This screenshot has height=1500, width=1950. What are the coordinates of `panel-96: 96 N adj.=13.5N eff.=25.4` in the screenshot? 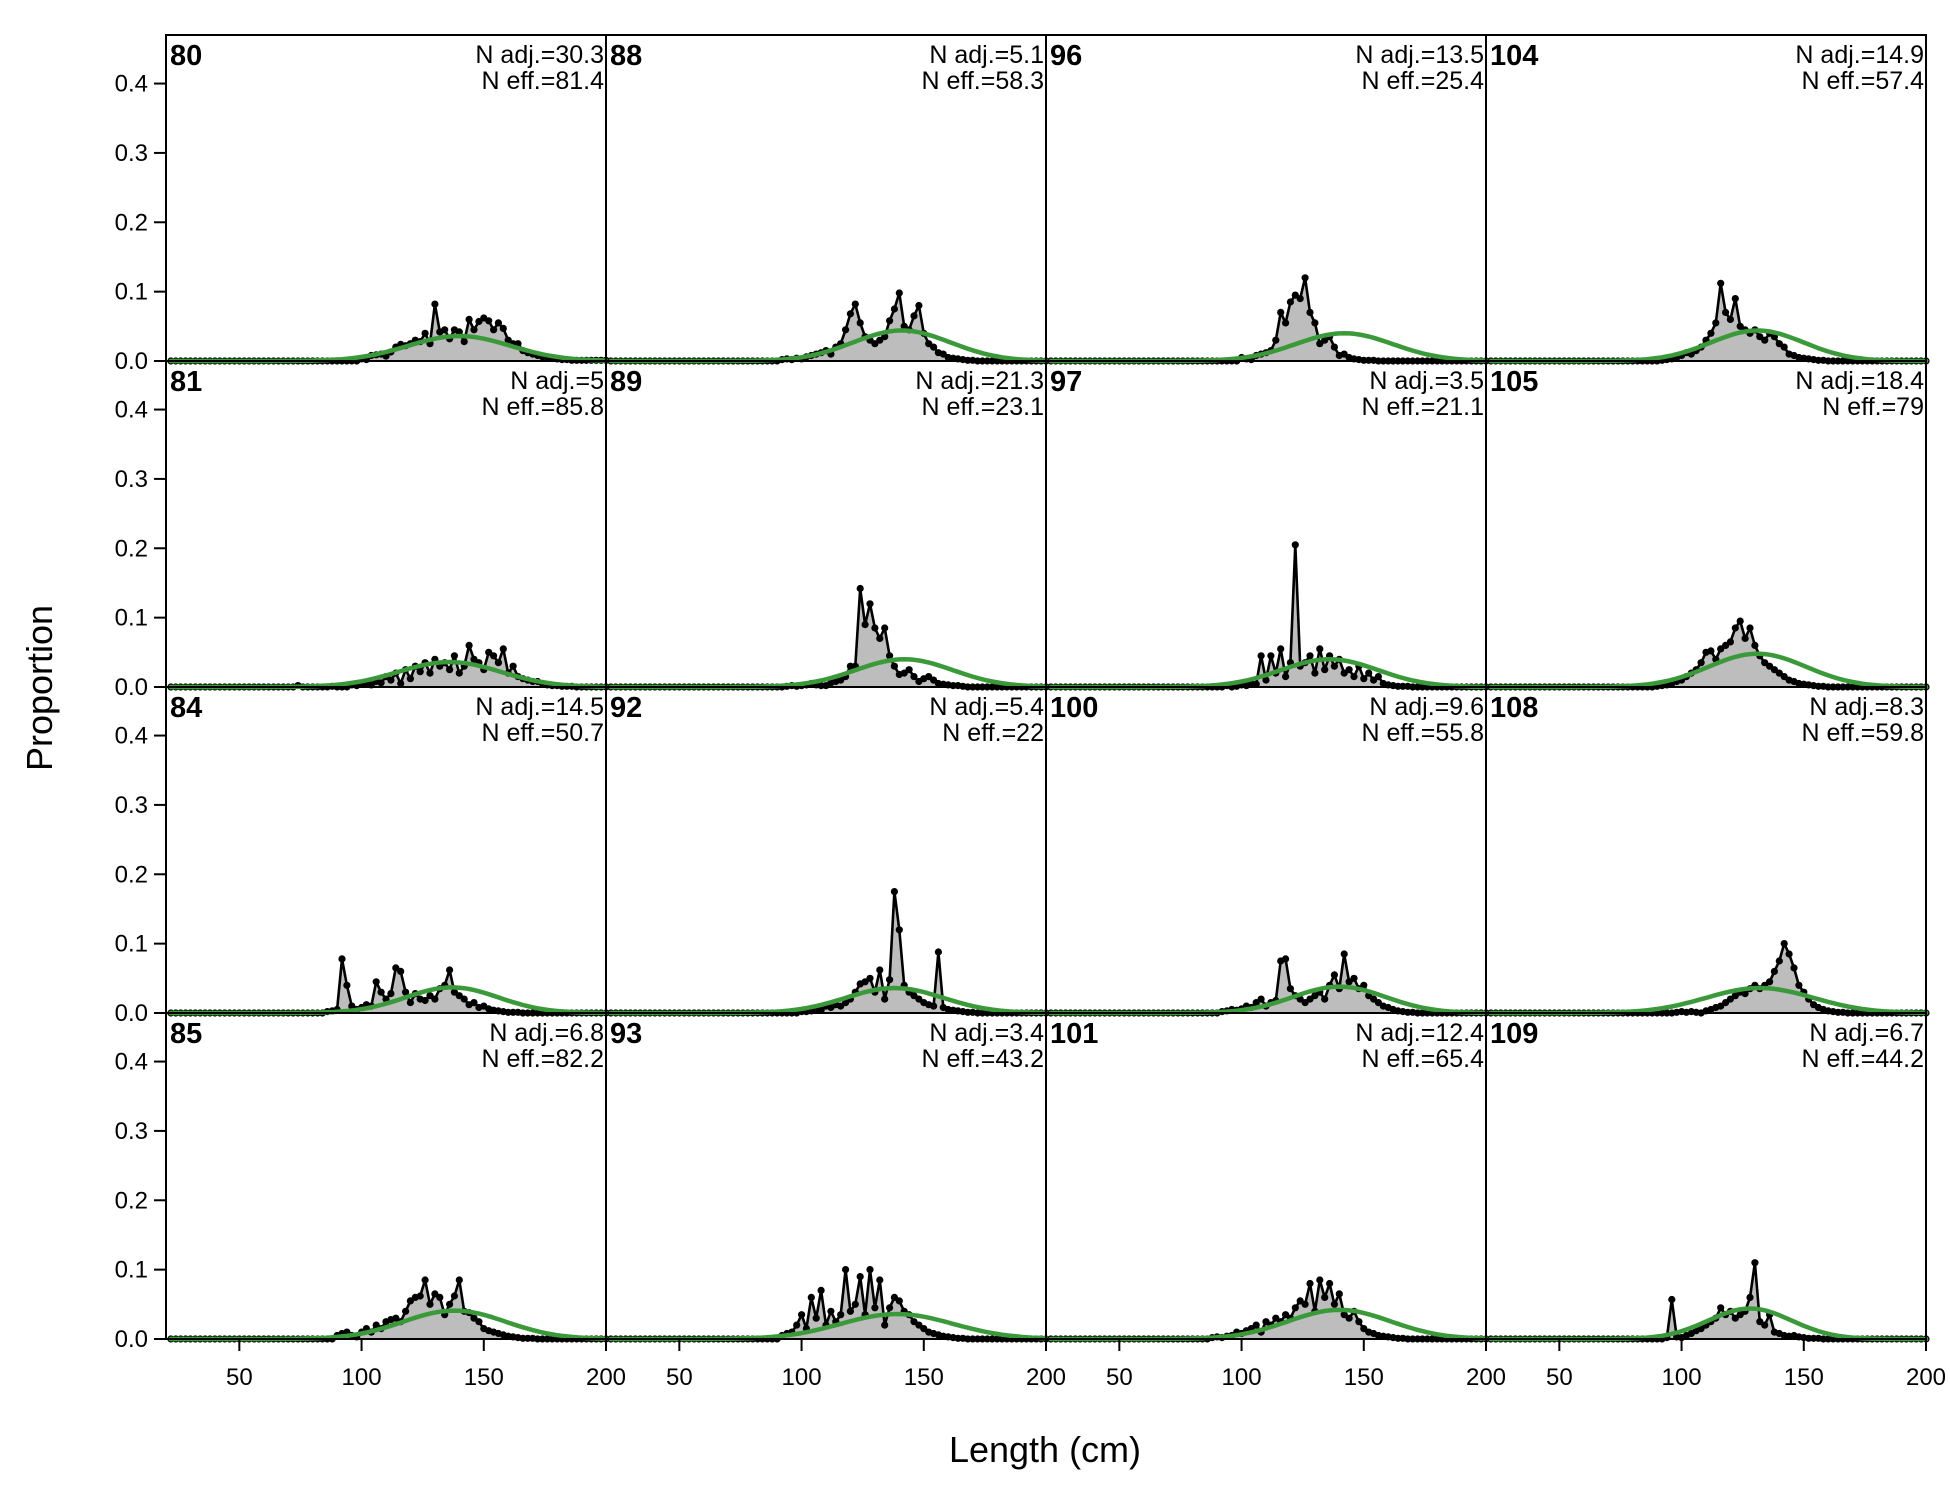 It's located at (1267, 199).